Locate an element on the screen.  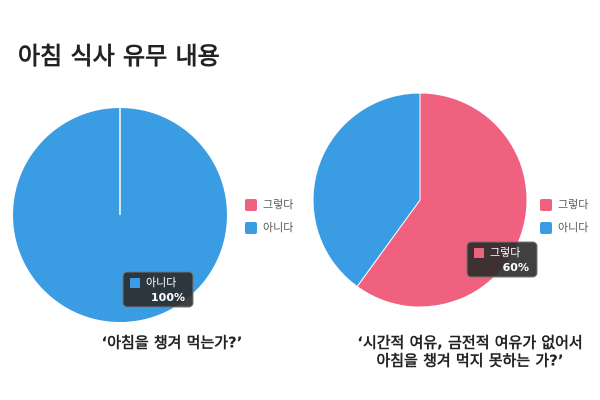
chart-caption: ‘아침을 챙겨 먹는가?’ is located at coordinates (172, 343).